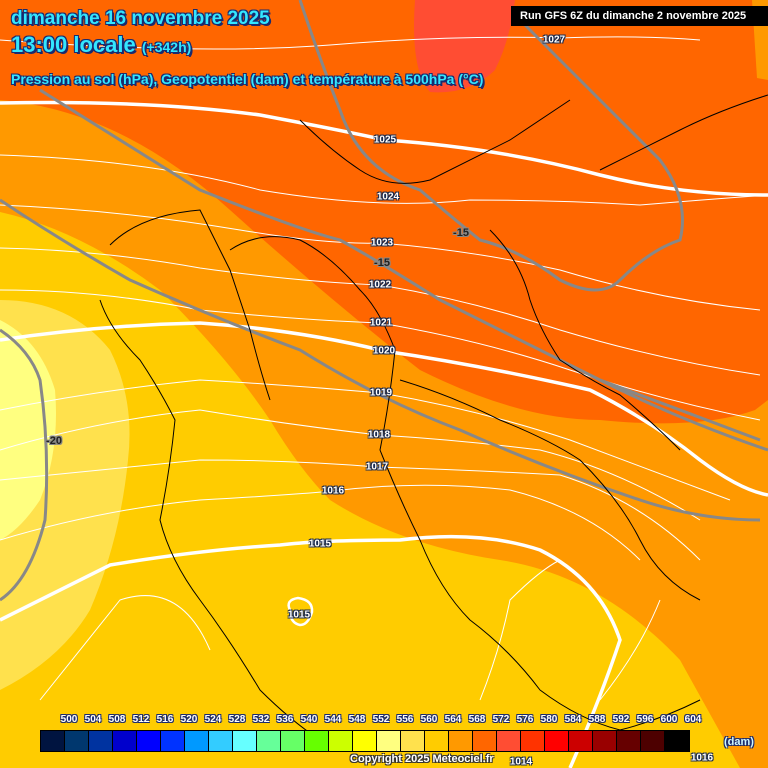  What do you see at coordinates (309, 719) in the screenshot?
I see `legend-tick: 540` at bounding box center [309, 719].